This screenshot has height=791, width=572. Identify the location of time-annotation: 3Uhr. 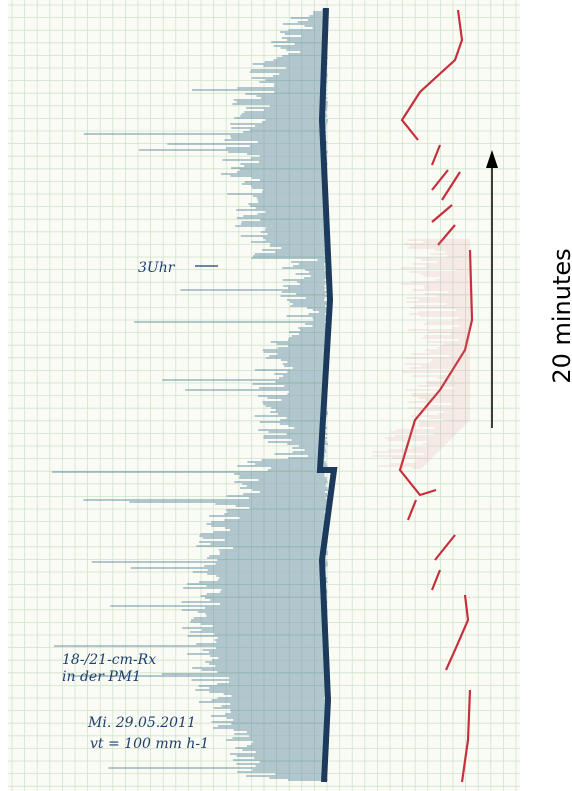
(157, 268).